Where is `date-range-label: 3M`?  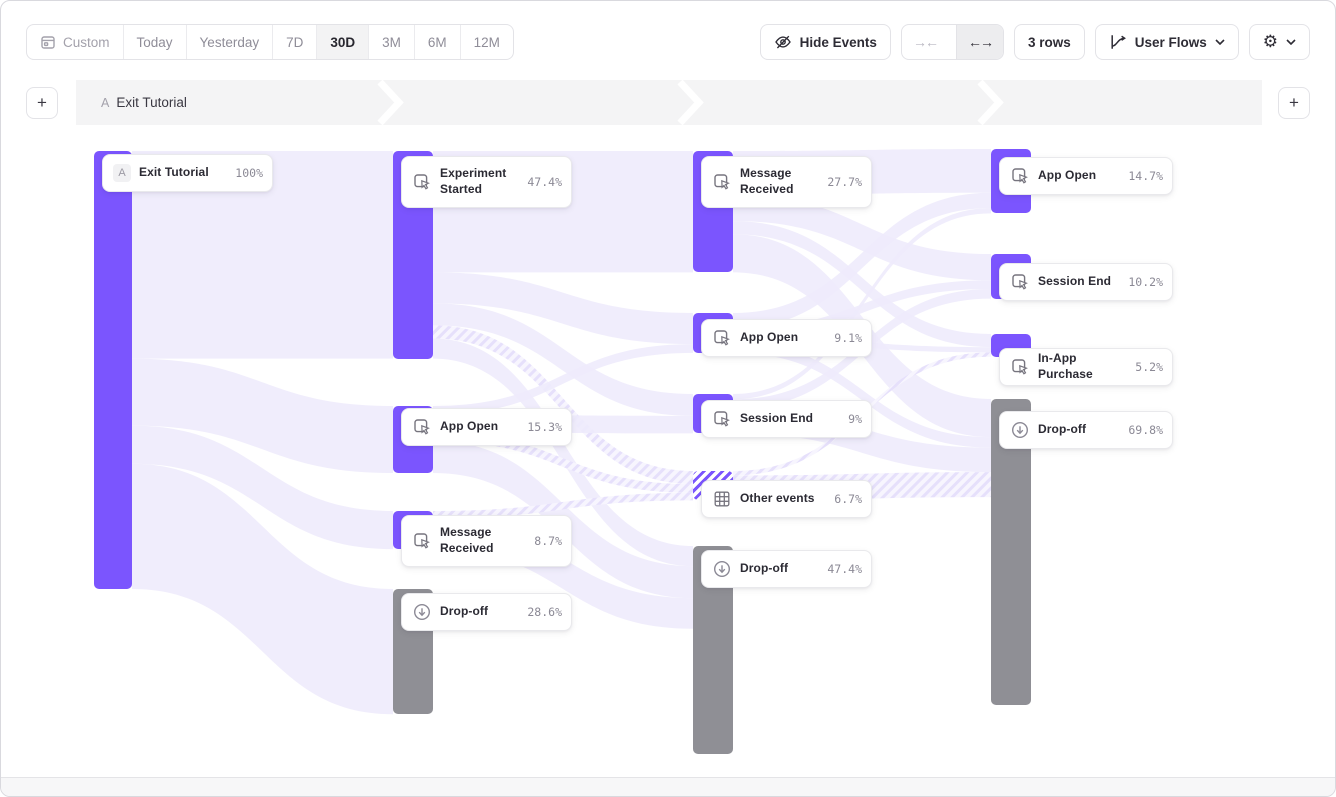
date-range-label: 3M is located at coordinates (391, 42).